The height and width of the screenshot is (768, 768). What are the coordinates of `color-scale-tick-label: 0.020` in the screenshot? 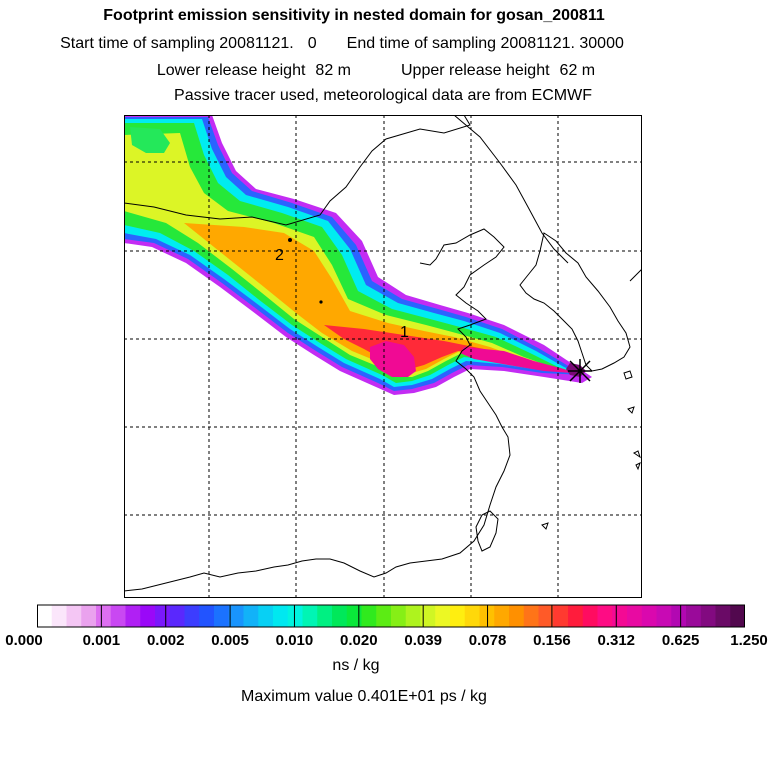 It's located at (359, 640).